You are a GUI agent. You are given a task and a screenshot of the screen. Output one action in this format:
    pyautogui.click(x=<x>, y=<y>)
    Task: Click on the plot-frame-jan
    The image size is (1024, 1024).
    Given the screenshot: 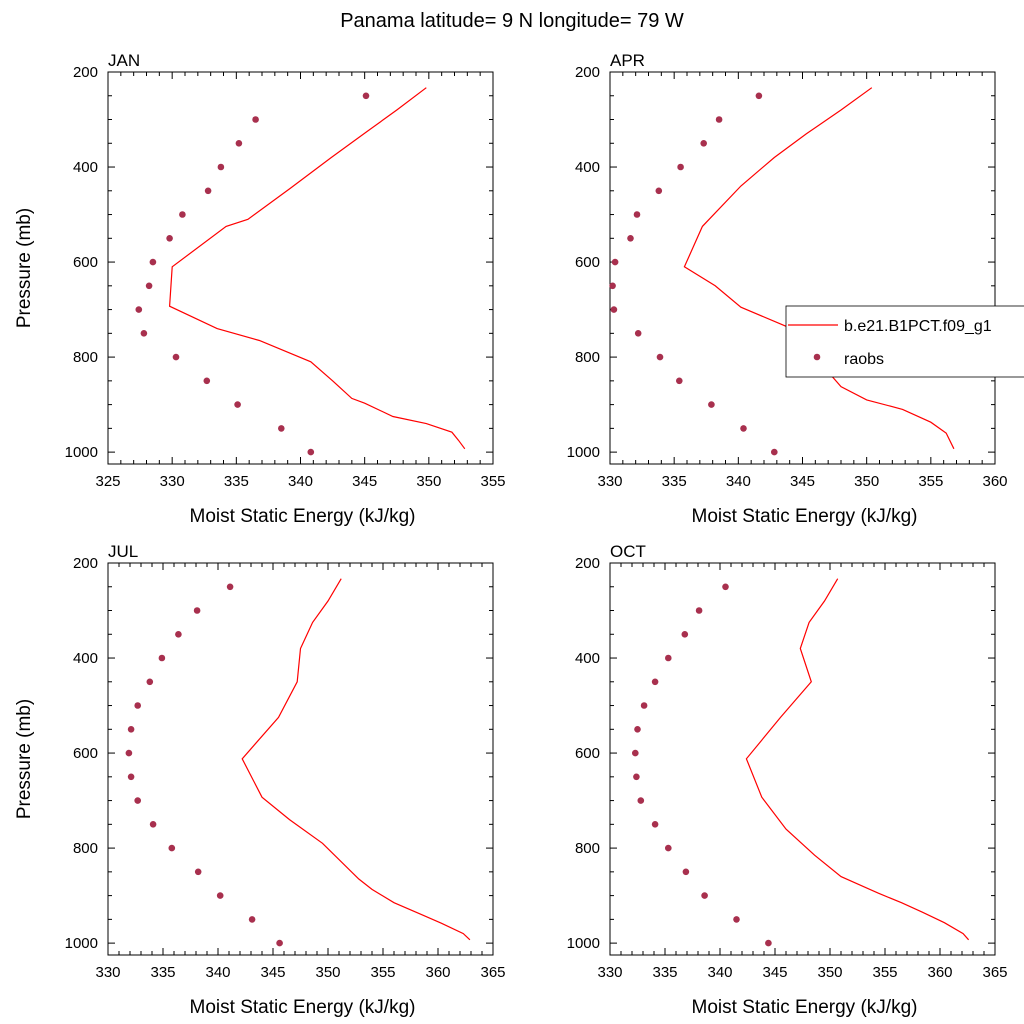 What is the action you would take?
    pyautogui.click(x=300, y=268)
    